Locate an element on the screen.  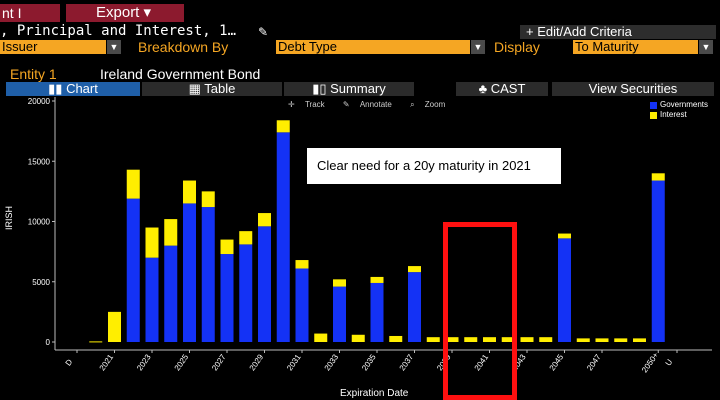
highlight-box is located at coordinates (480, 311).